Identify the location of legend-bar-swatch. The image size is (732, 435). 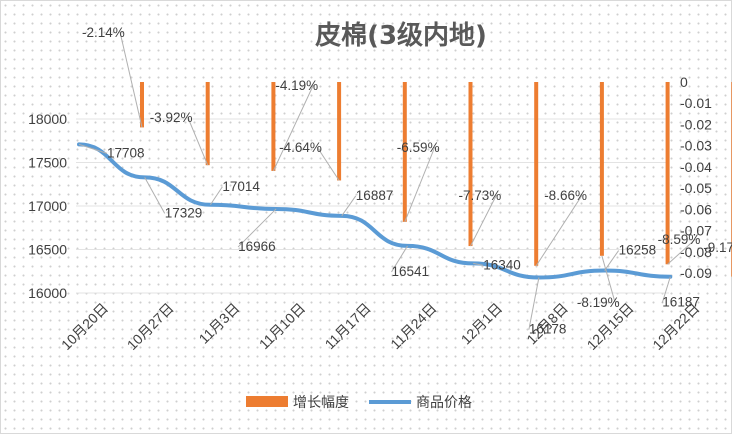
(267, 401).